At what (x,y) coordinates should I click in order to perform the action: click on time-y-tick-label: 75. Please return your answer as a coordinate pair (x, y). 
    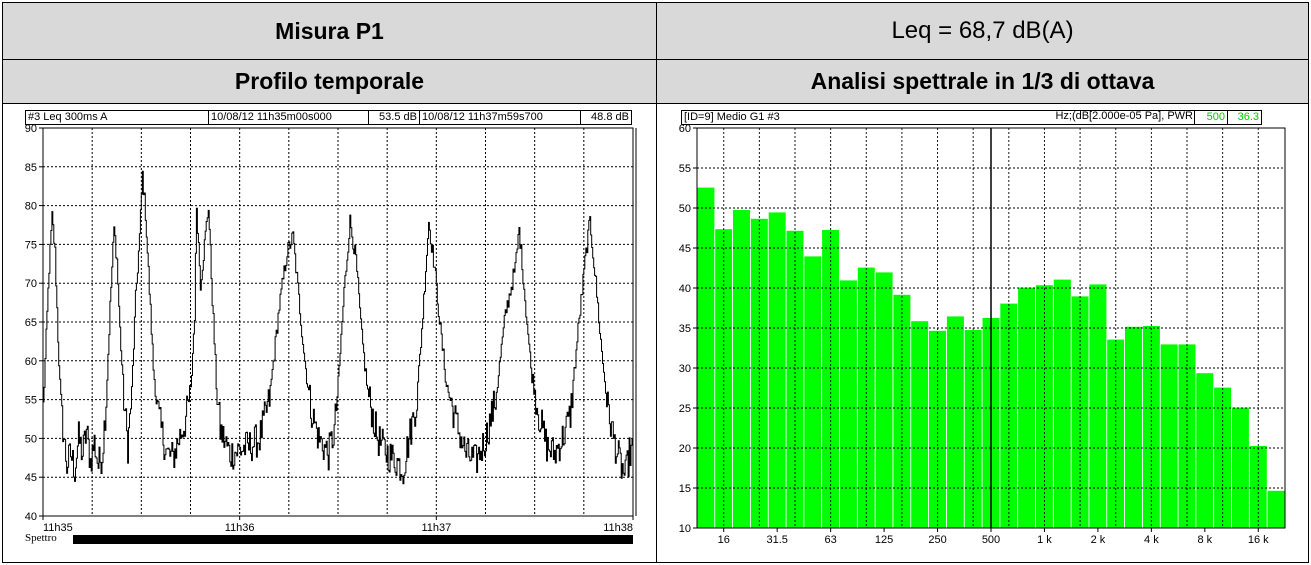
    Looking at the image, I should click on (31, 245).